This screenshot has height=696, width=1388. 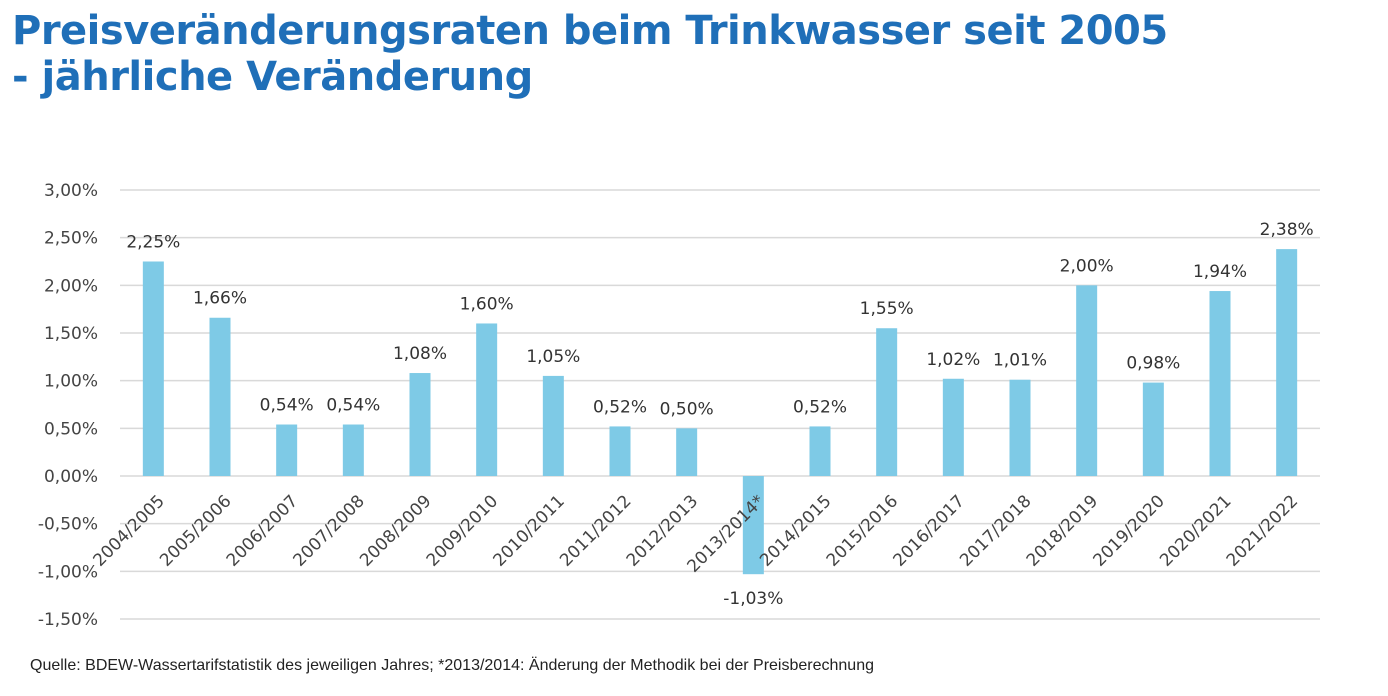 What do you see at coordinates (272, 77) in the screenshot?
I see `chart-title-line-2: - jährliche Veränderung` at bounding box center [272, 77].